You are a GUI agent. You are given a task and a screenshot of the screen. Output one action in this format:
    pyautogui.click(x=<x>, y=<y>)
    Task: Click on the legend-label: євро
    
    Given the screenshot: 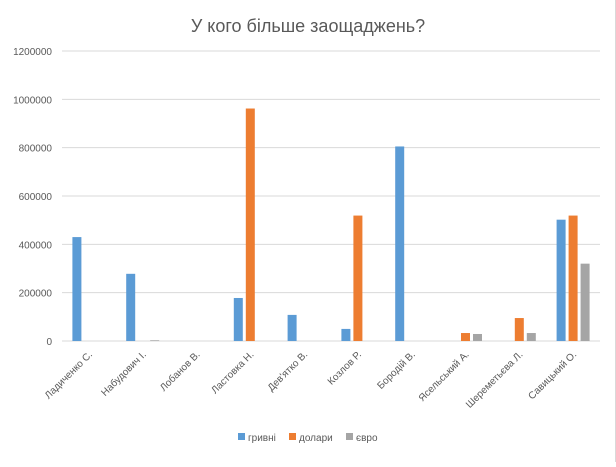 What is the action you would take?
    pyautogui.click(x=367, y=438)
    